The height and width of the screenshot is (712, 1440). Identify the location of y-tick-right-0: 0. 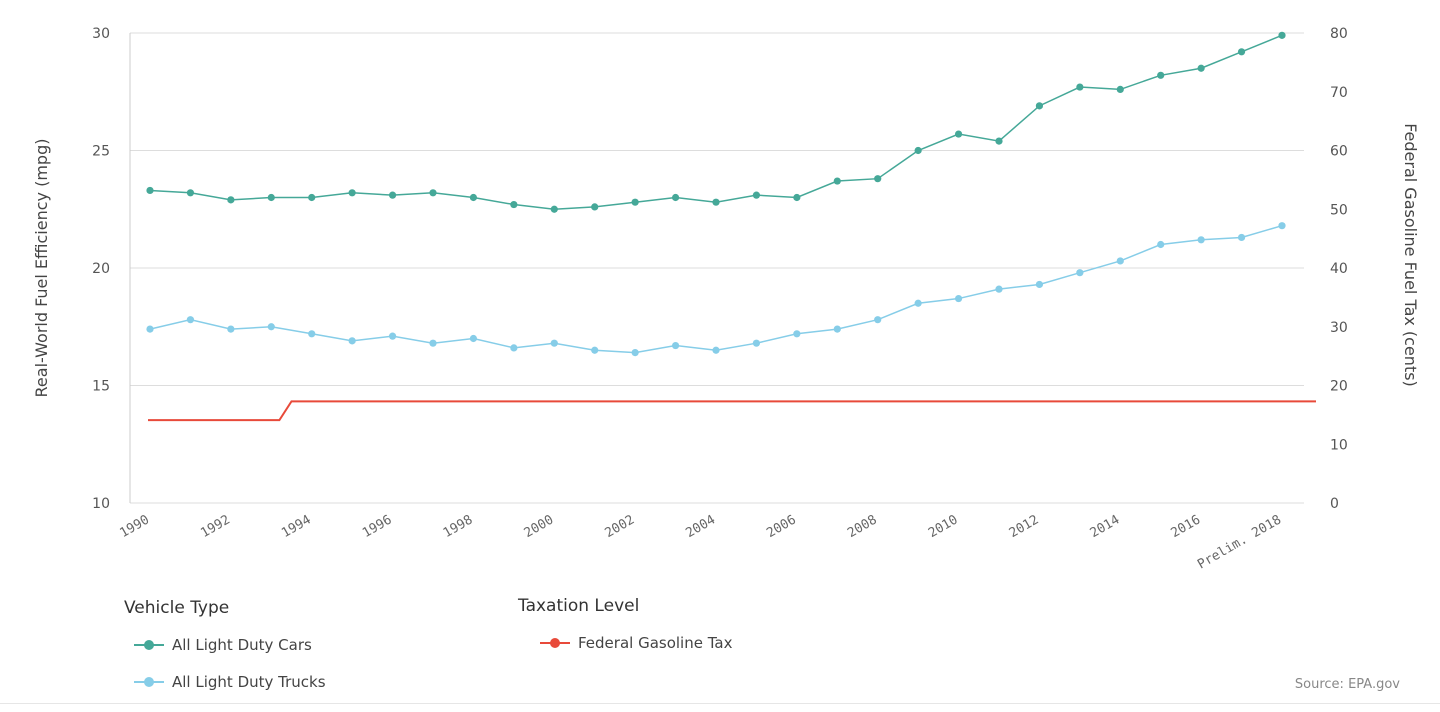
(1334, 504).